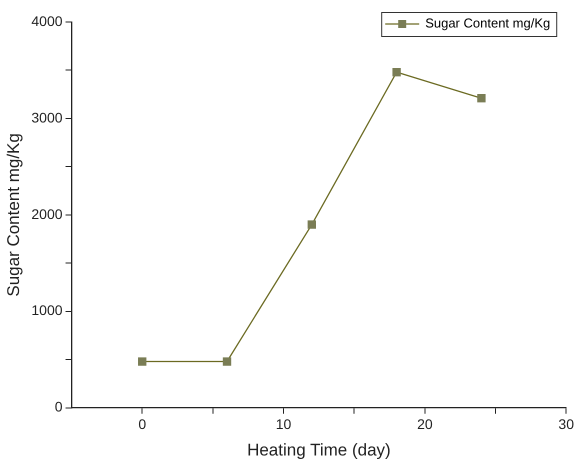 The height and width of the screenshot is (465, 577). I want to click on y-tick-label: 4000, so click(47, 20).